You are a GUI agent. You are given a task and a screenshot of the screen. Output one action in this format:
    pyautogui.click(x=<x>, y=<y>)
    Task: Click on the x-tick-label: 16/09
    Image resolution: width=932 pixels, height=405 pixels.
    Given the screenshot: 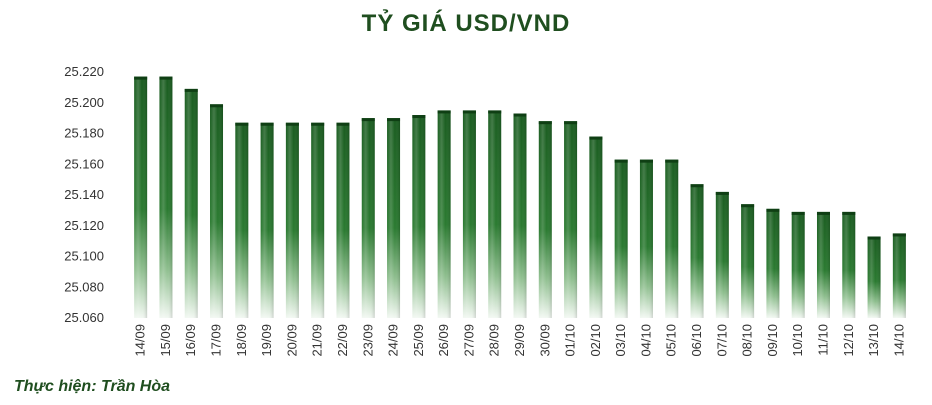 What is the action you would take?
    pyautogui.click(x=190, y=340)
    